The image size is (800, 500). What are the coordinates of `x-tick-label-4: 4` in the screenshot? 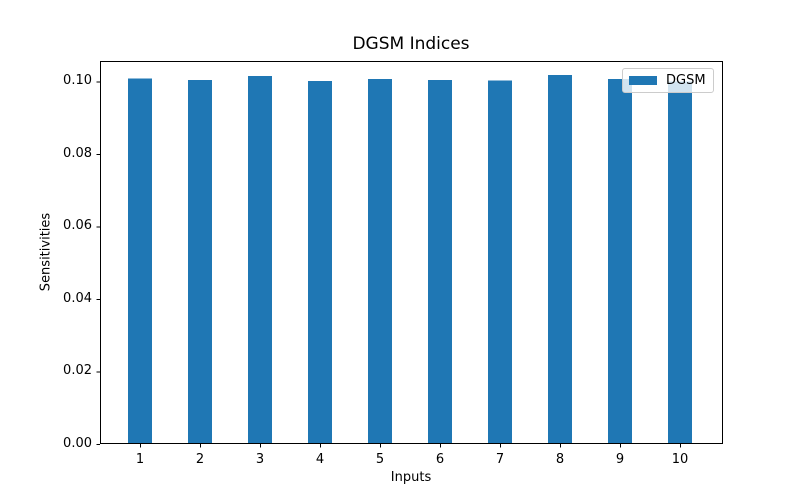 It's located at (320, 459).